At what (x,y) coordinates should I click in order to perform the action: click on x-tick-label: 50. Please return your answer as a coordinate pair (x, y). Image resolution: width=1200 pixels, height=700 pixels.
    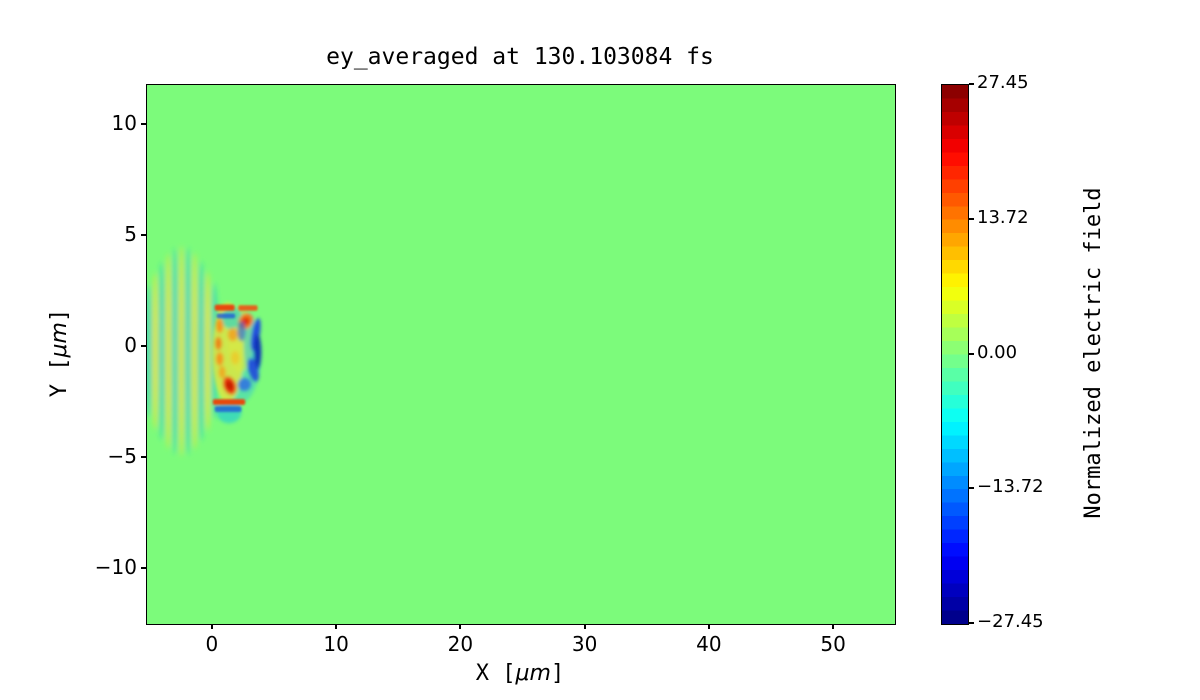
    Looking at the image, I should click on (833, 644).